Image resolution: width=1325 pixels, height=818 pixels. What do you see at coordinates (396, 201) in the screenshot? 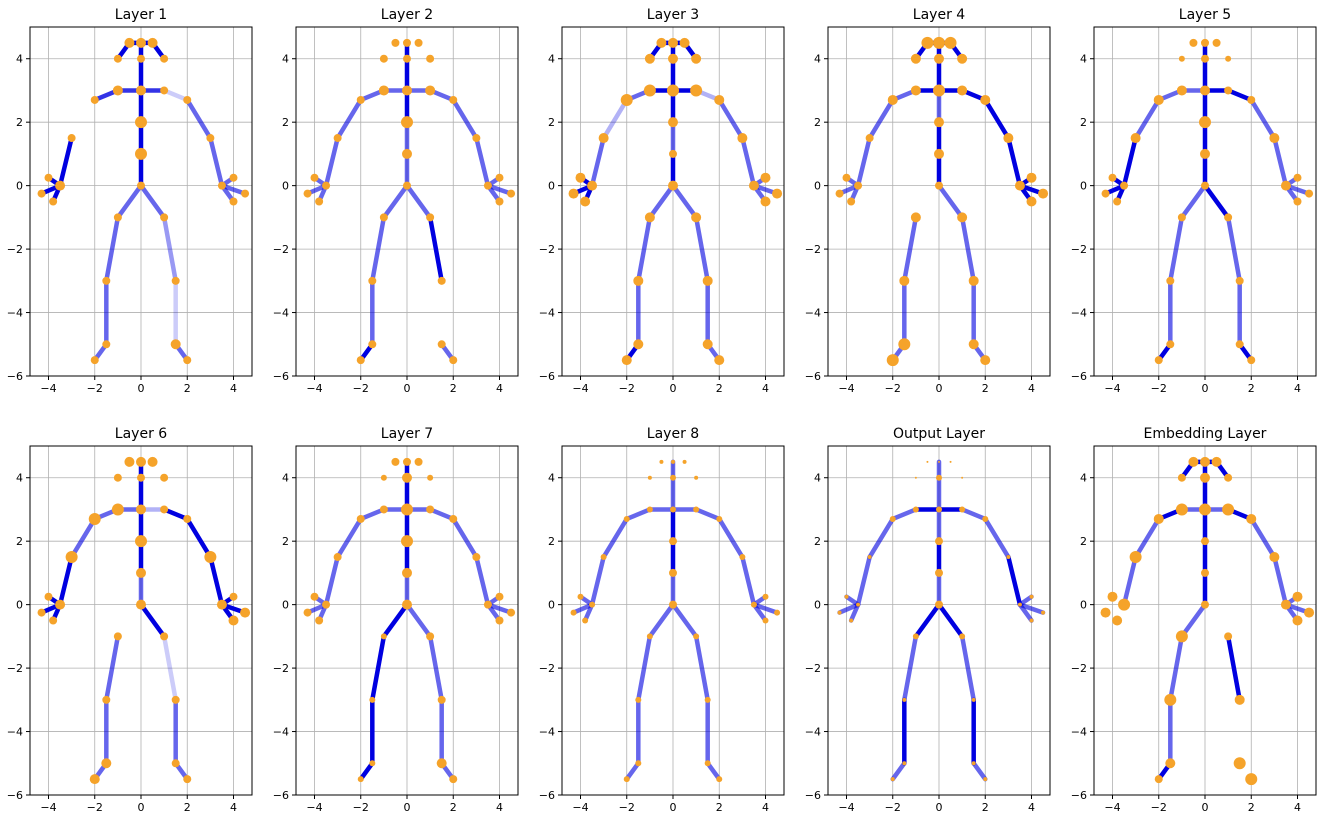
I see `panel-2: Layer 2 −4 −2 0 2 4 −6 −4 −2 0 2 4` at bounding box center [396, 201].